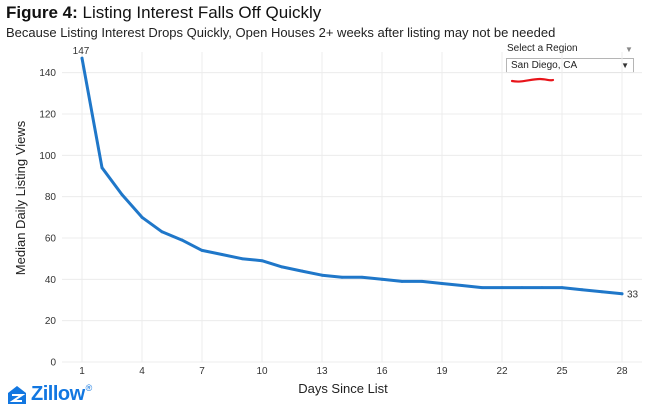 The width and height of the screenshot is (650, 412). I want to click on x-tick-label: 4, so click(142, 371).